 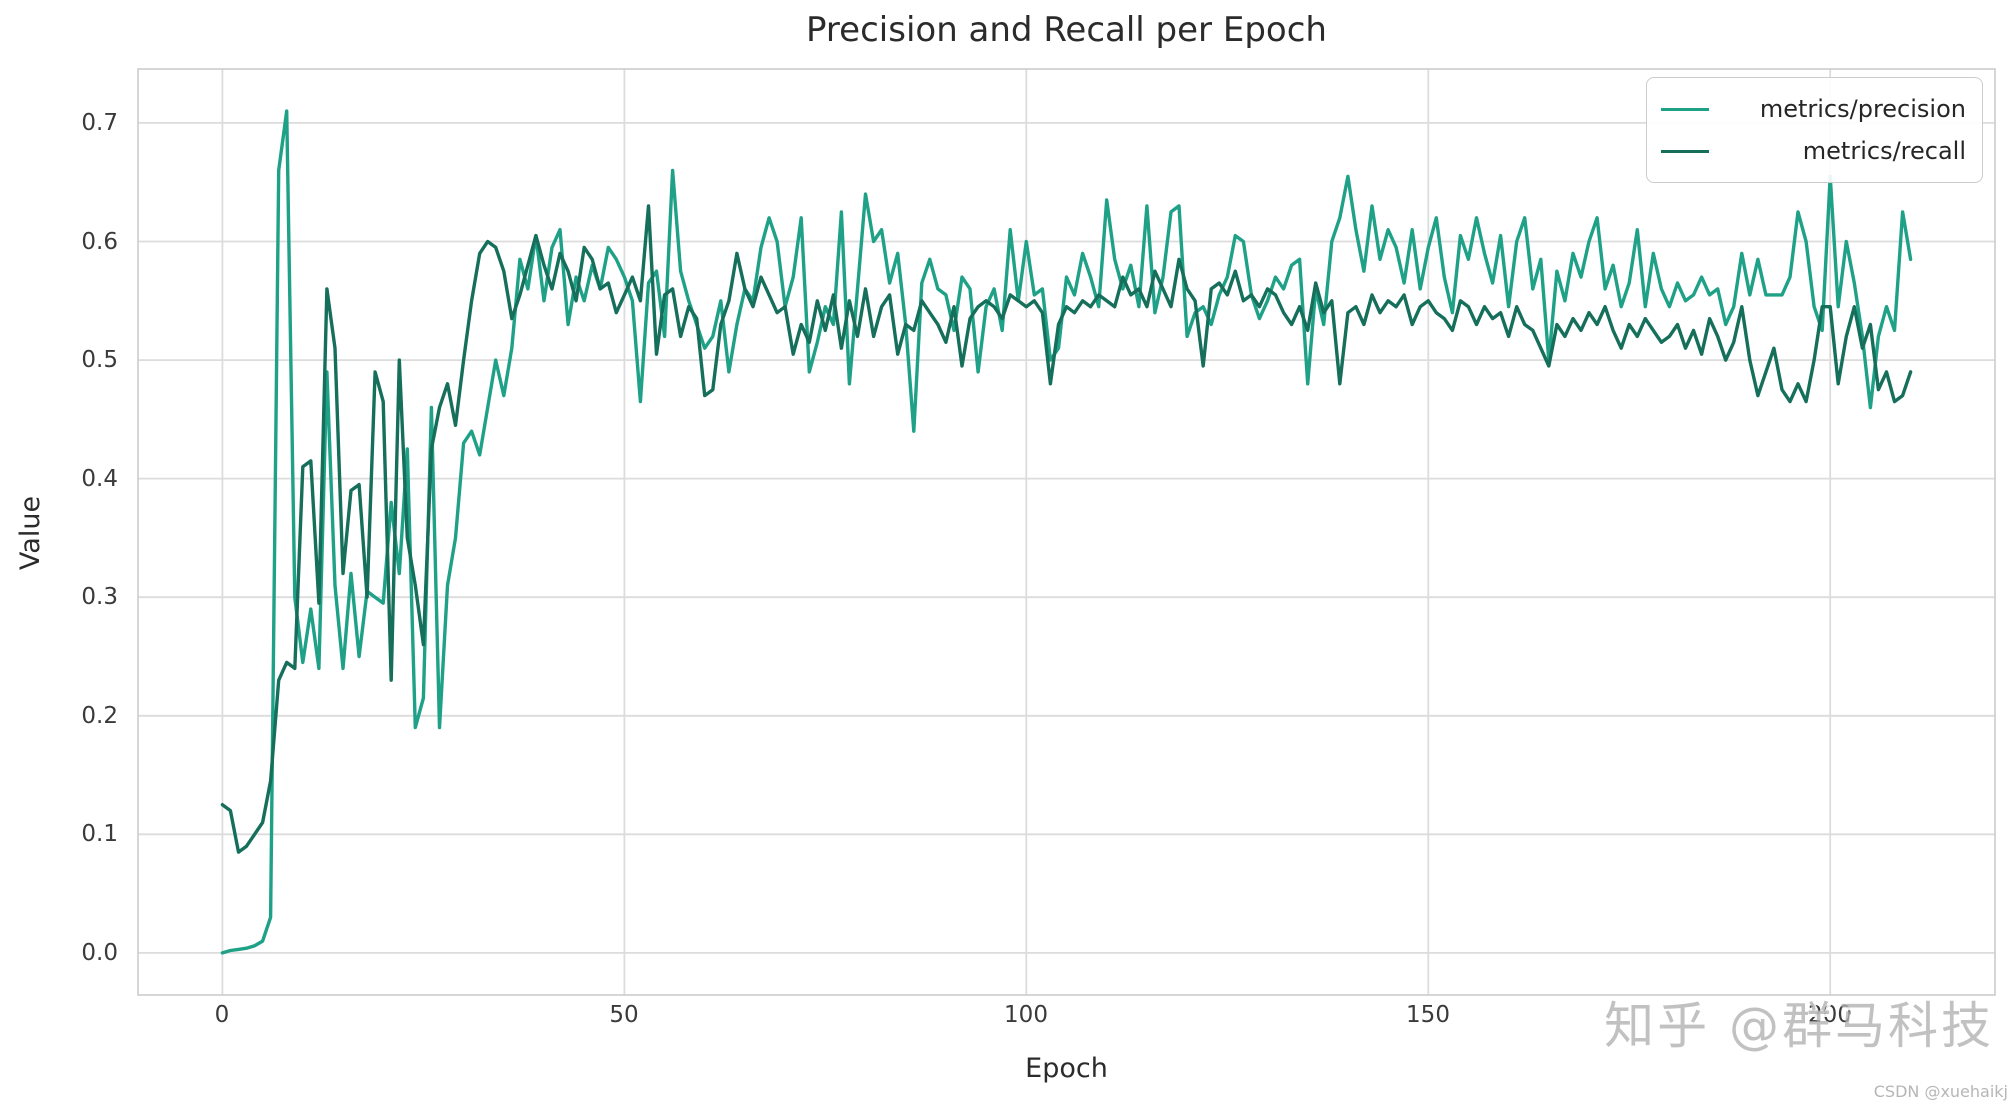 I want to click on y-tick-label: 0.4, so click(x=99, y=479).